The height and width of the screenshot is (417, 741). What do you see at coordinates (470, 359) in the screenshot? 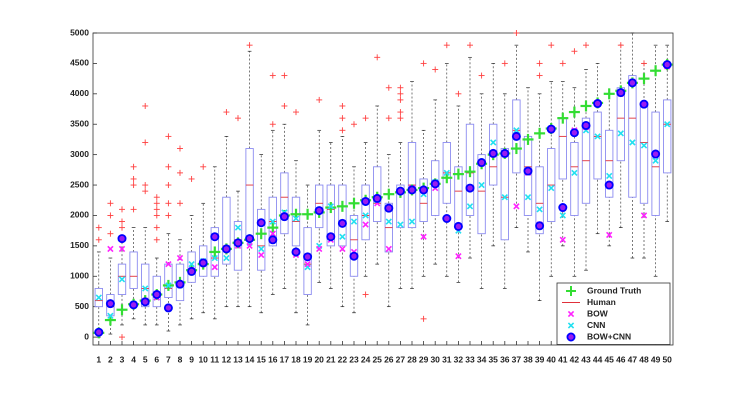
I see `x-tick-label: 33` at bounding box center [470, 359].